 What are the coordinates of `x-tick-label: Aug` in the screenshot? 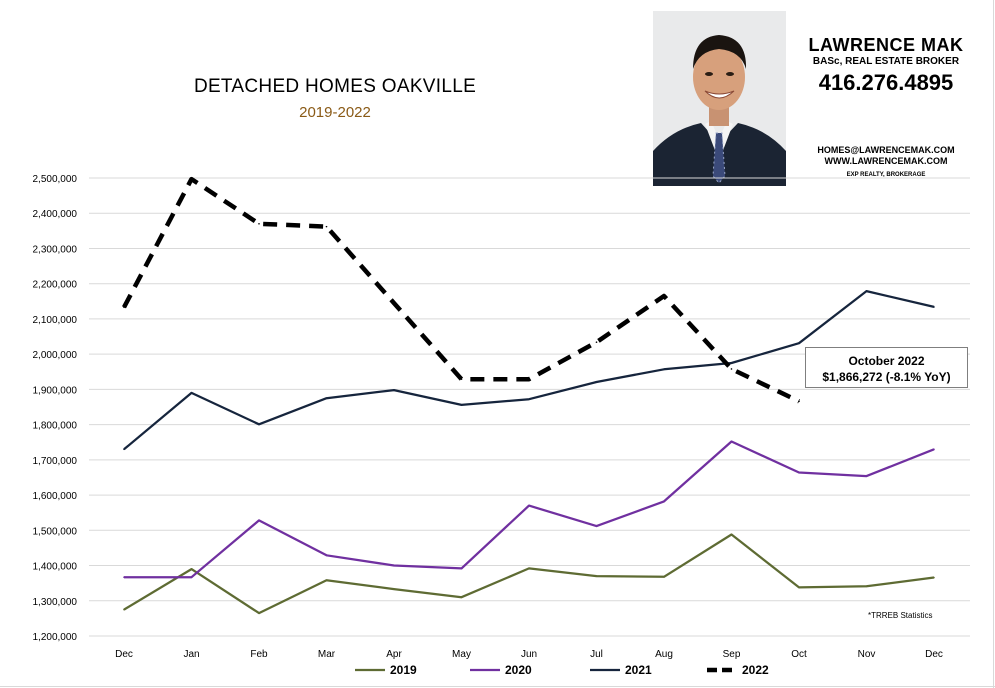 It's located at (664, 654).